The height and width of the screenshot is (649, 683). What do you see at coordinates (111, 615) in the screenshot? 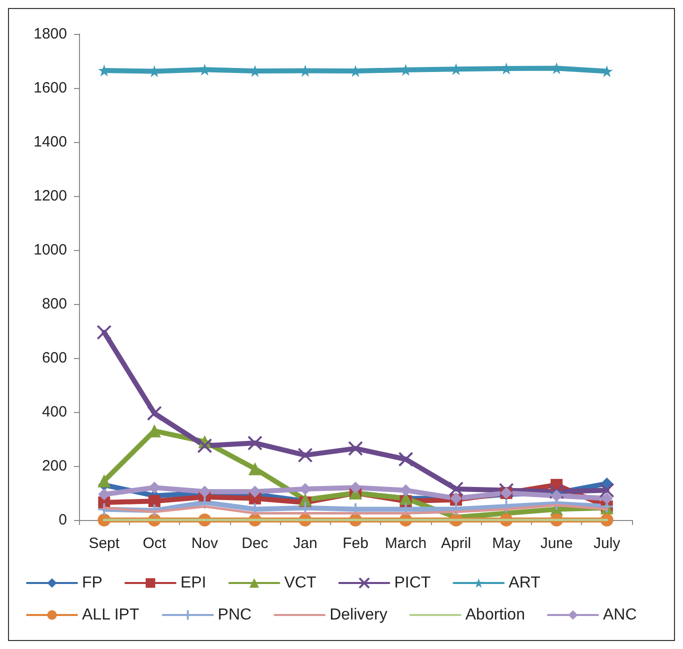
I see `legend-label: ALL IPT` at bounding box center [111, 615].